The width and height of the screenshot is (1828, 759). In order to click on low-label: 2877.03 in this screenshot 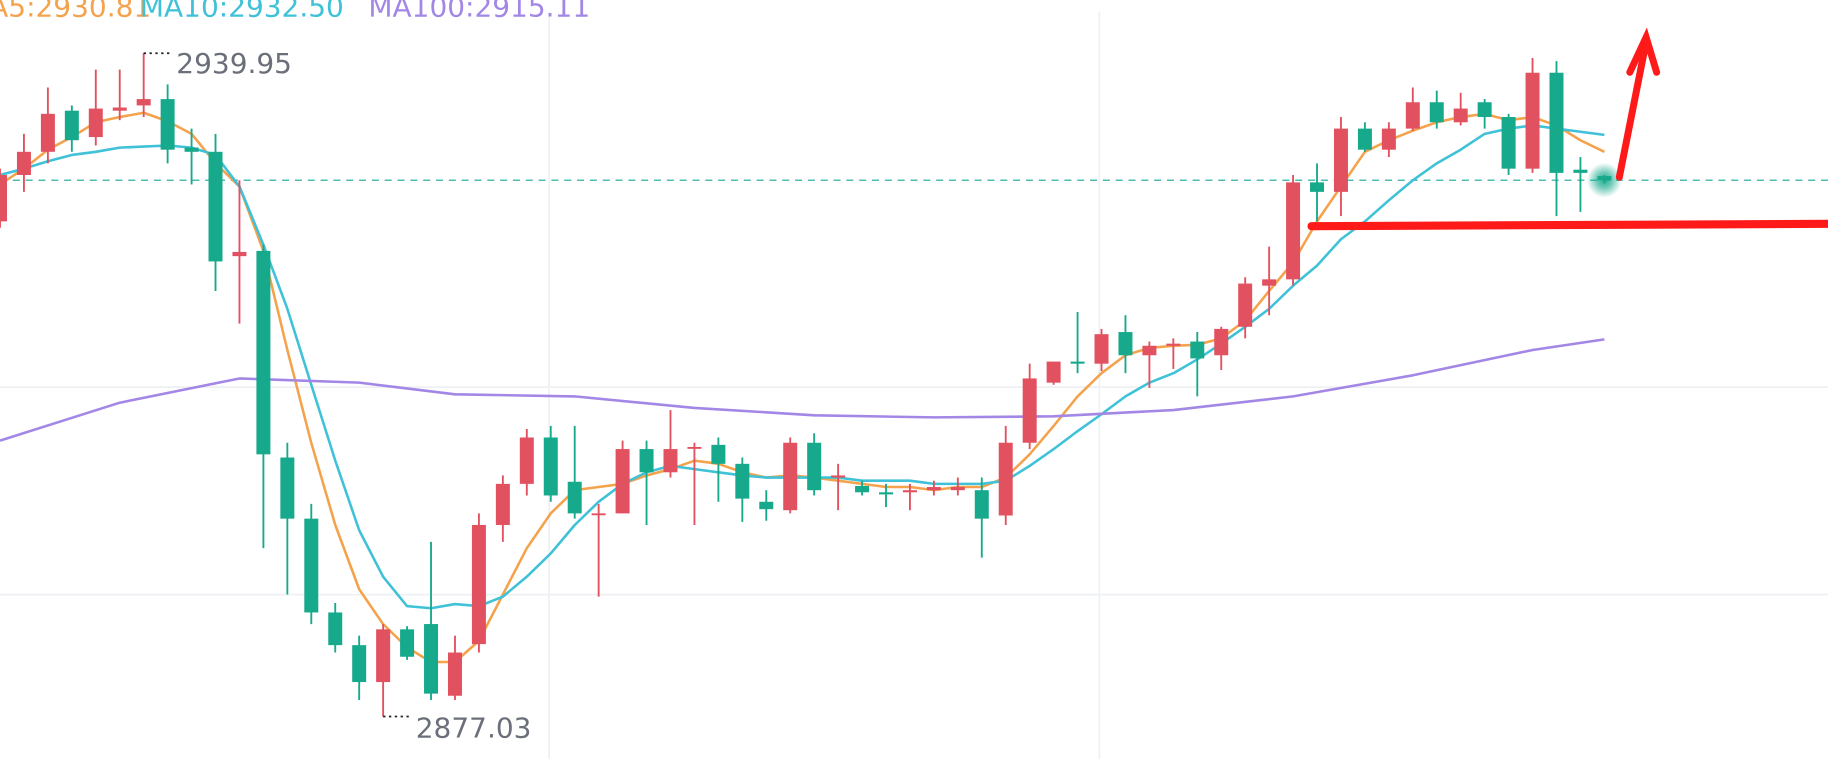, I will do `click(474, 728)`.